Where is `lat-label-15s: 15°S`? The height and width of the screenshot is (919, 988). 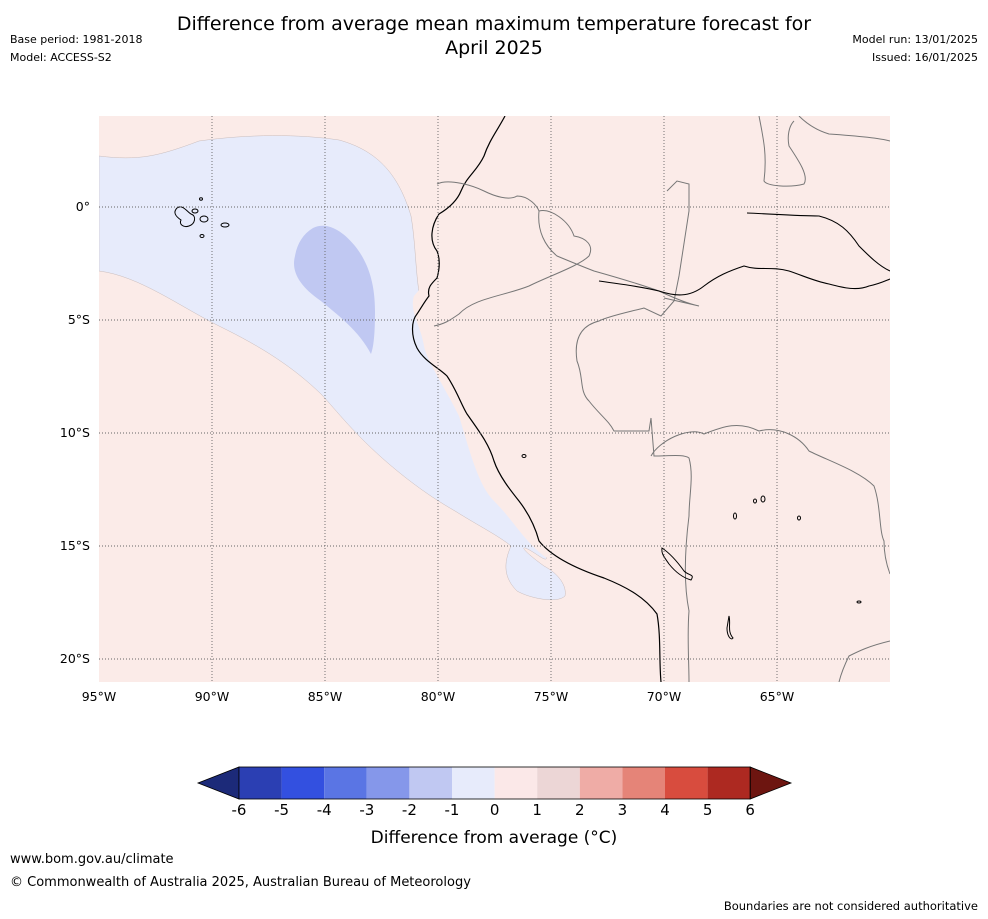
lat-label-15s: 15°S is located at coordinates (74, 545).